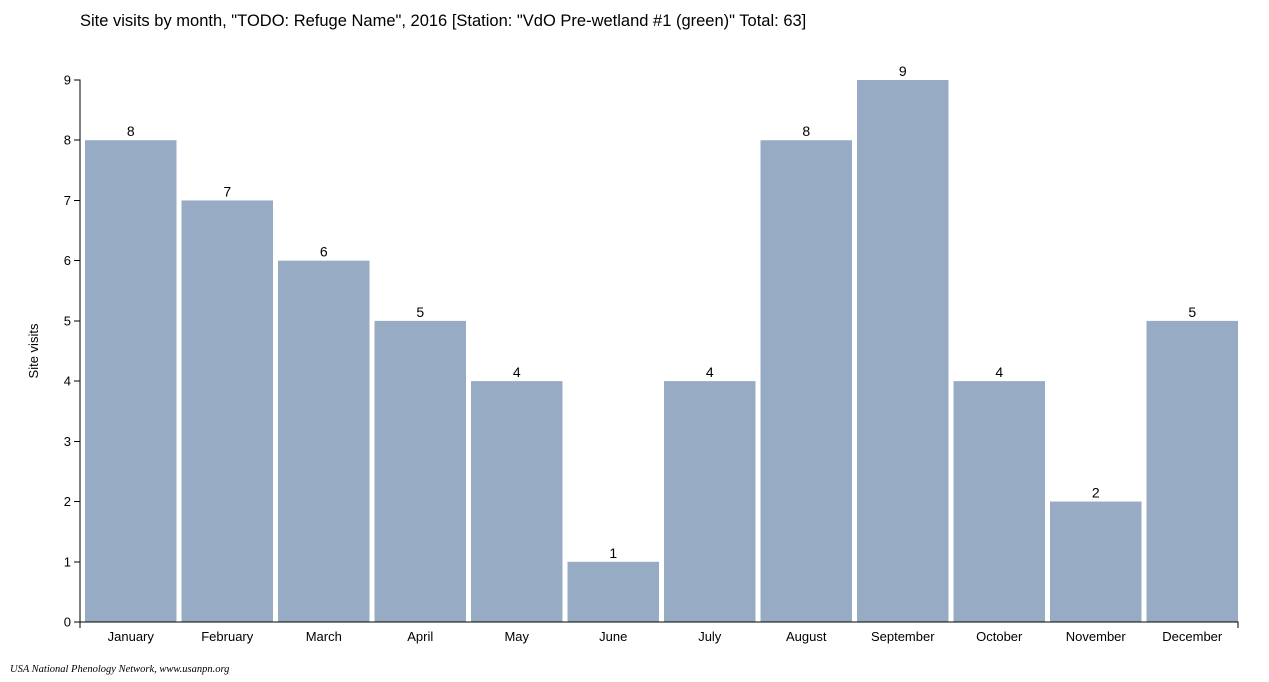 The image size is (1269, 682). I want to click on y-tick-label-8: 8, so click(67, 140).